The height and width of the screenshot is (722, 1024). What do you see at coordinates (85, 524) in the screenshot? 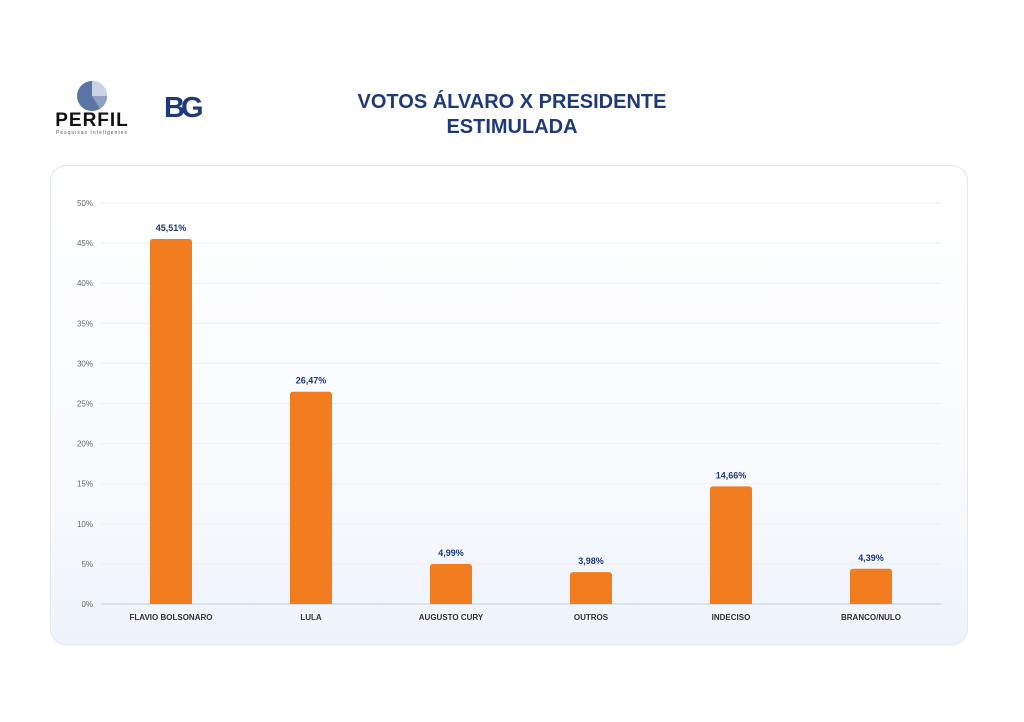
I see `y-tick-label: 10%` at bounding box center [85, 524].